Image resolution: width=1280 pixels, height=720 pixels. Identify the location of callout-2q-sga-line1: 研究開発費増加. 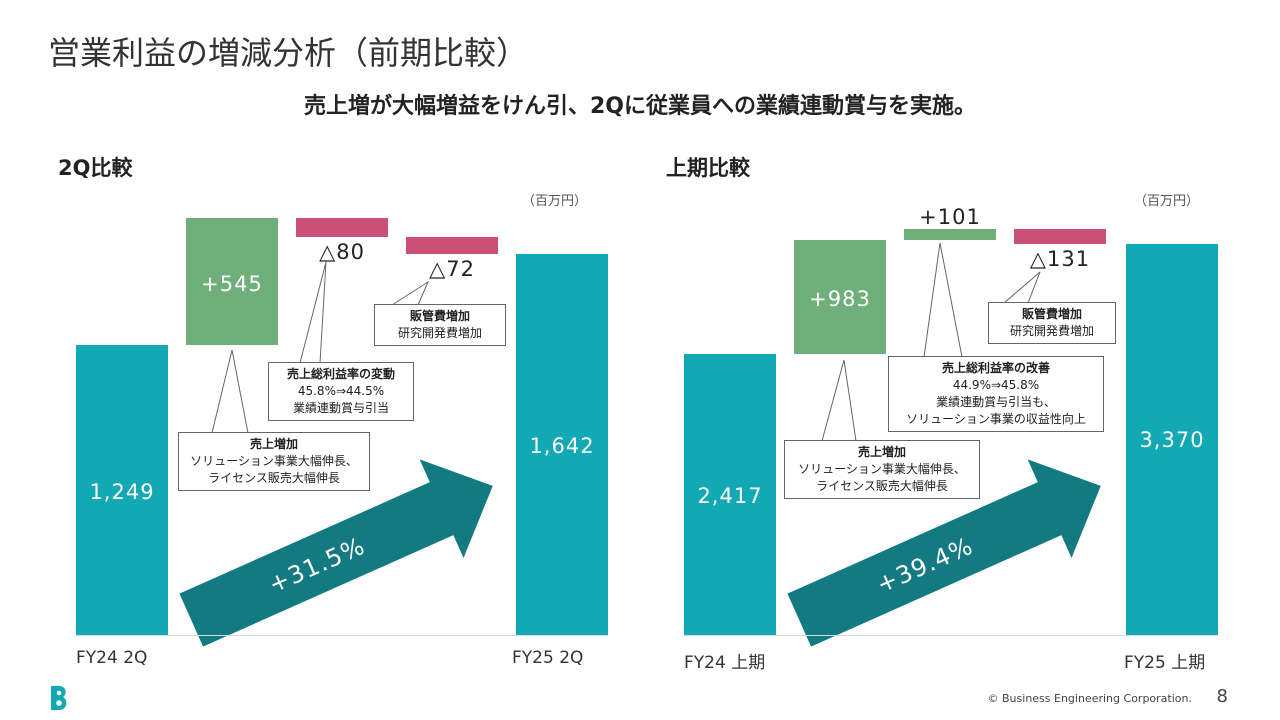
(439, 333).